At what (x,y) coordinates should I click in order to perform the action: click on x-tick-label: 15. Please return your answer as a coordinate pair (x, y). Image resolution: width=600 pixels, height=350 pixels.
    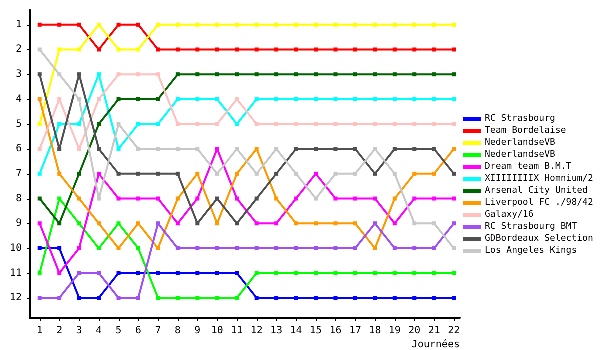
    Looking at the image, I should click on (316, 331).